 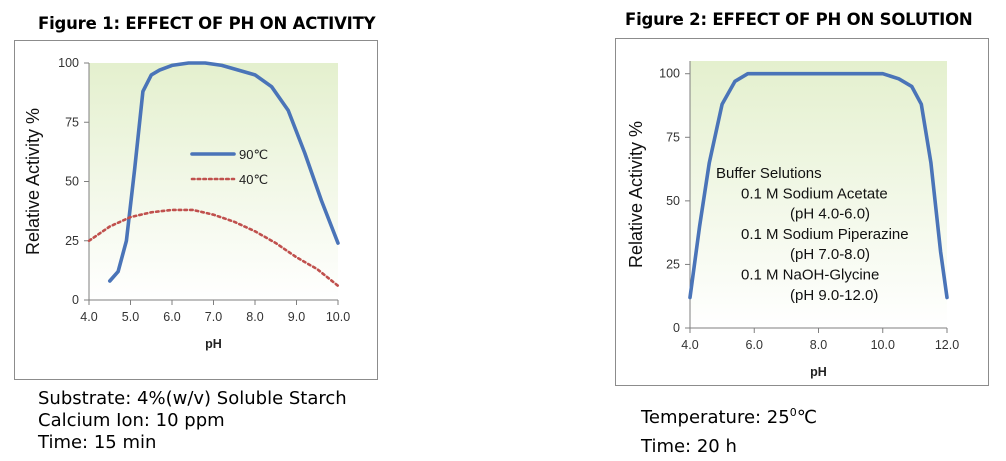 What do you see at coordinates (769, 173) in the screenshot?
I see `buffer-annotation-line: Buffer Selutions` at bounding box center [769, 173].